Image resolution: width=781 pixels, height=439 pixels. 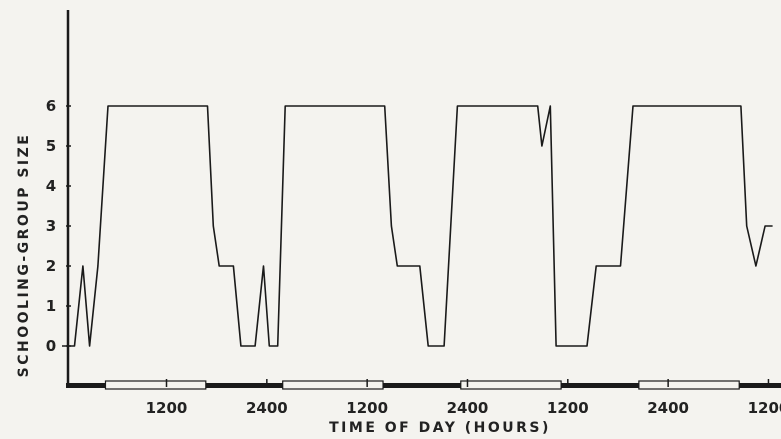 What do you see at coordinates (51, 266) in the screenshot?
I see `y-tick-label: 2` at bounding box center [51, 266].